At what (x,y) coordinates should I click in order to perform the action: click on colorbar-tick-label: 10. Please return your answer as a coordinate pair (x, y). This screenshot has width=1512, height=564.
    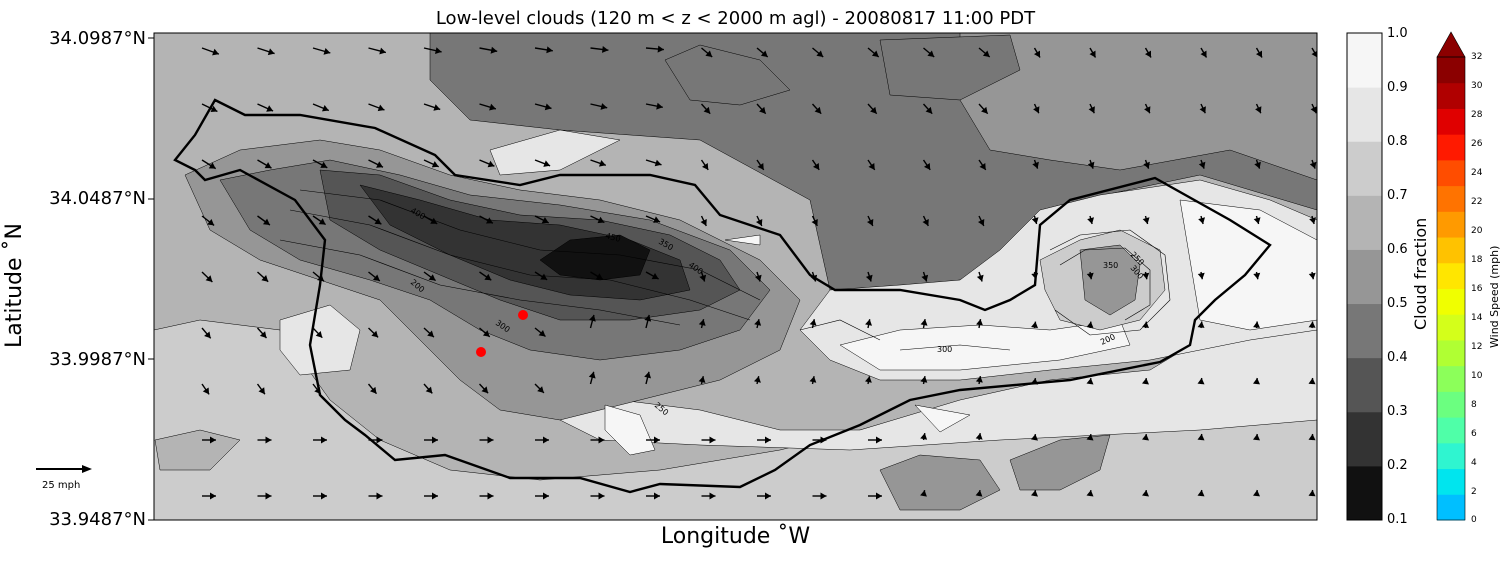
    Looking at the image, I should click on (1477, 376).